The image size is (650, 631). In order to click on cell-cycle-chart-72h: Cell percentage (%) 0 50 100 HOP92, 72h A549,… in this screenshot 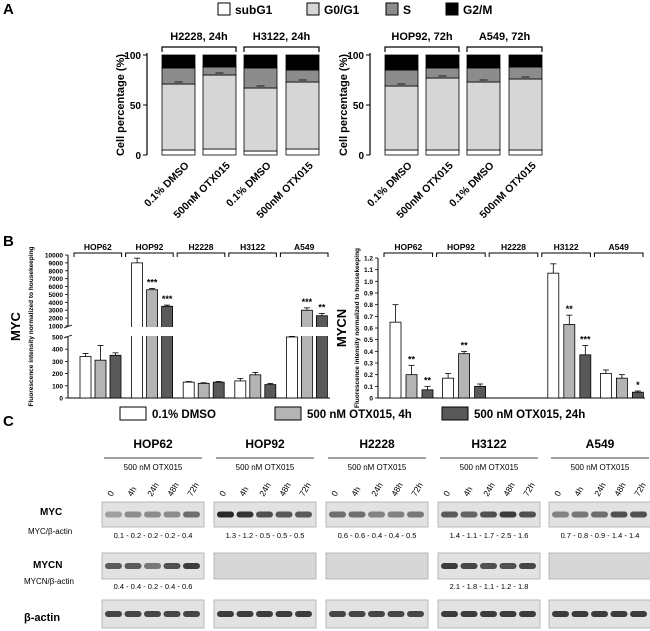, I will do `click(440, 126)`.